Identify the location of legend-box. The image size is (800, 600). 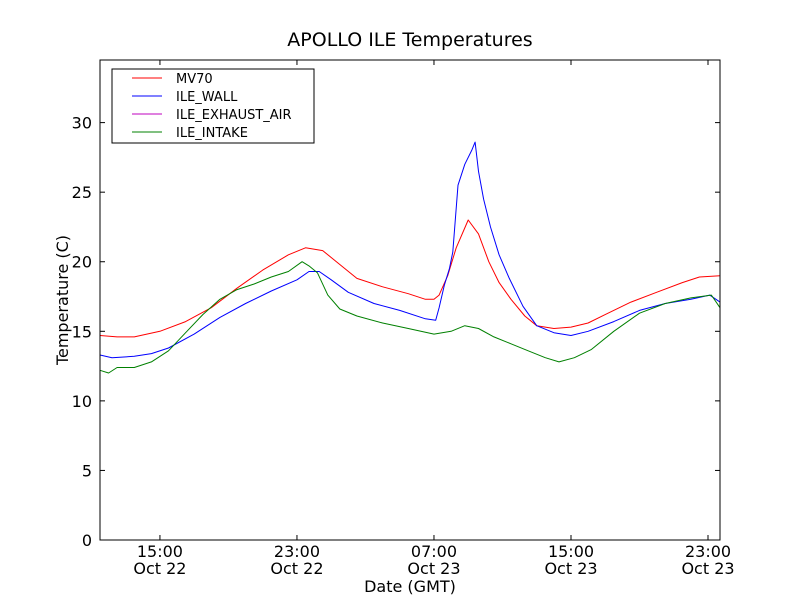
(213, 106).